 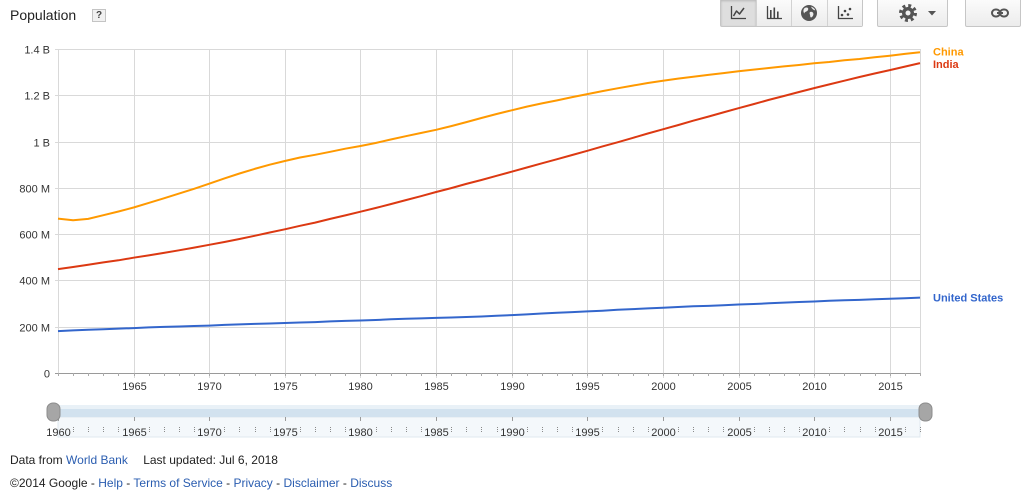 I want to click on y-axis-tick-label: 800 M, so click(x=34, y=190).